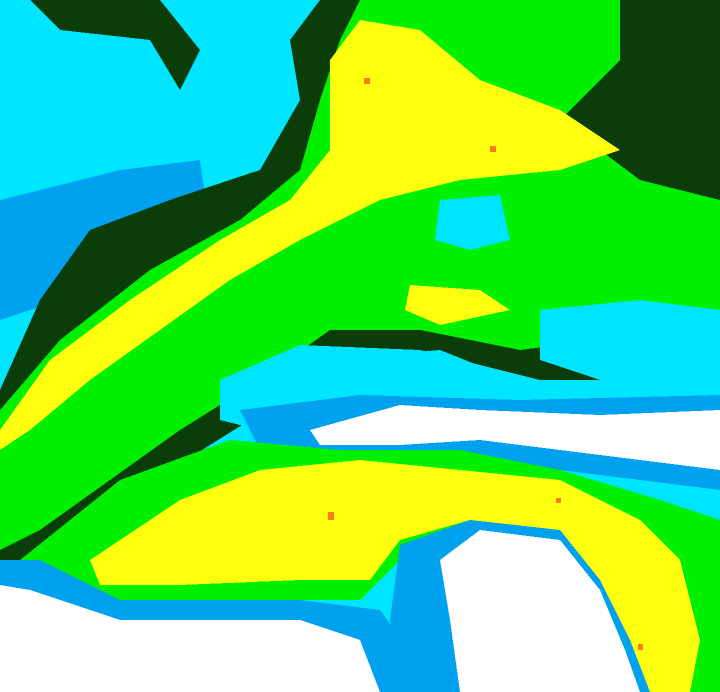 This screenshot has height=692, width=720. What do you see at coordinates (457, 305) in the screenshot?
I see `region-yellow-mid` at bounding box center [457, 305].